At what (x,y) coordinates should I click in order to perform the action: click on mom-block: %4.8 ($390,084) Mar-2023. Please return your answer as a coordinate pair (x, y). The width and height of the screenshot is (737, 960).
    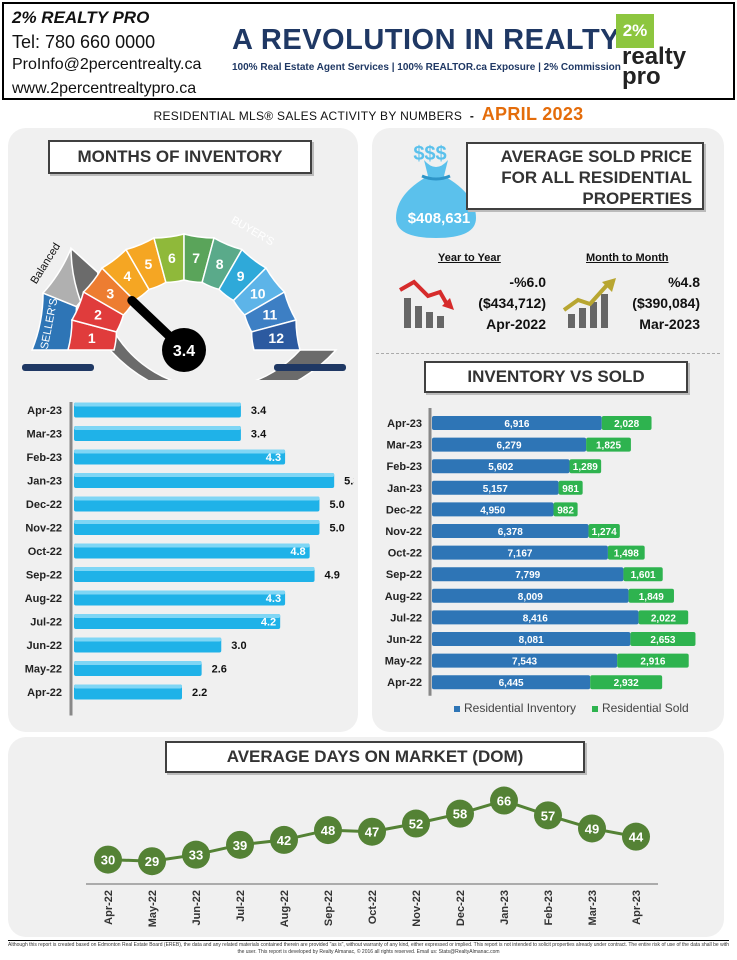
    Looking at the image, I should click on (655, 303).